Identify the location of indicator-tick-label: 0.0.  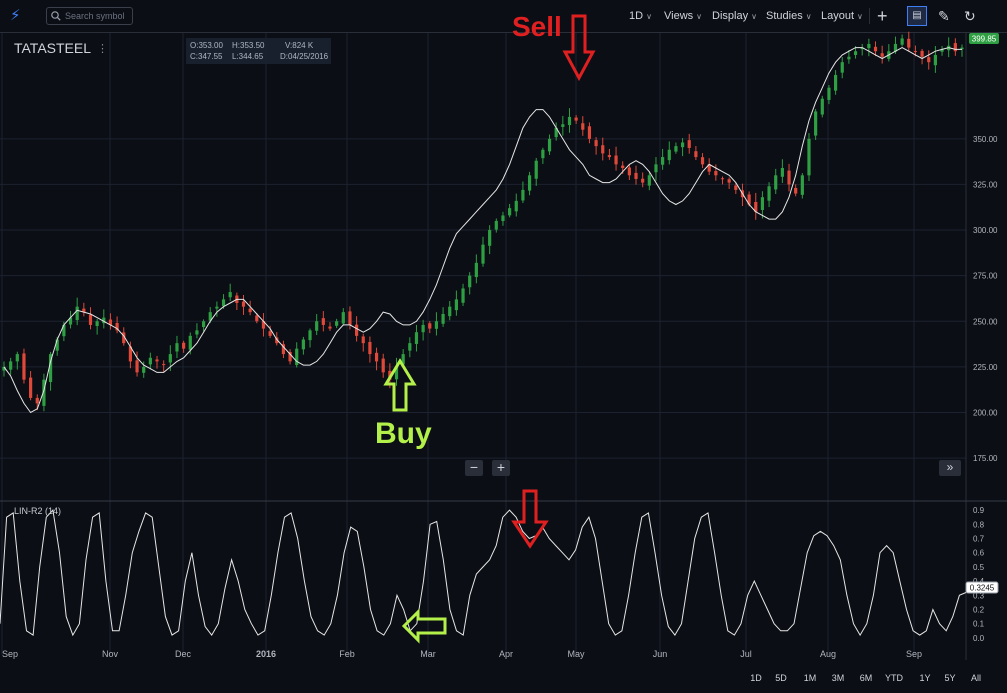
(979, 638).